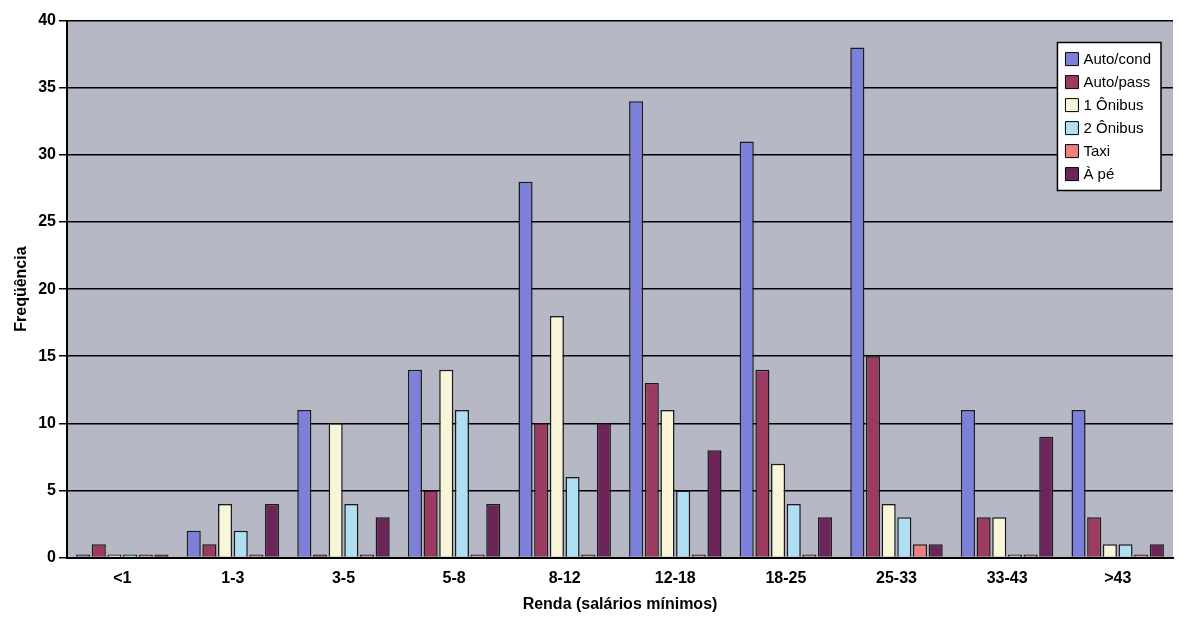 The width and height of the screenshot is (1191, 629). I want to click on y-tick-label: 30, so click(47, 154).